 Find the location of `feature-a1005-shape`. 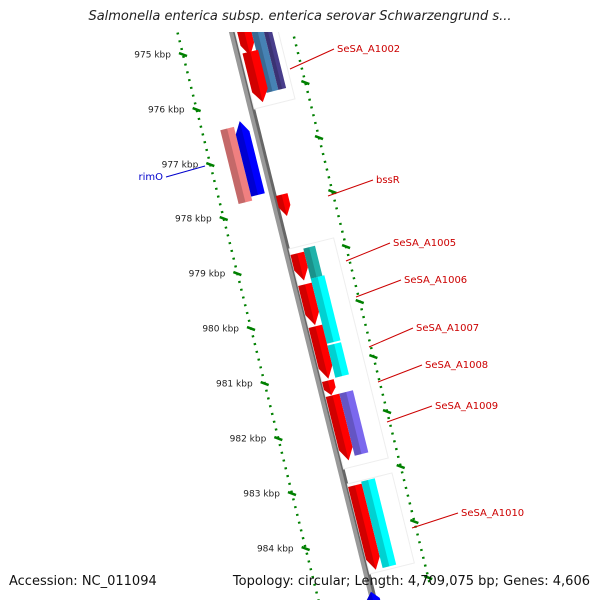

feature-a1005-shape is located at coordinates (313, 262).